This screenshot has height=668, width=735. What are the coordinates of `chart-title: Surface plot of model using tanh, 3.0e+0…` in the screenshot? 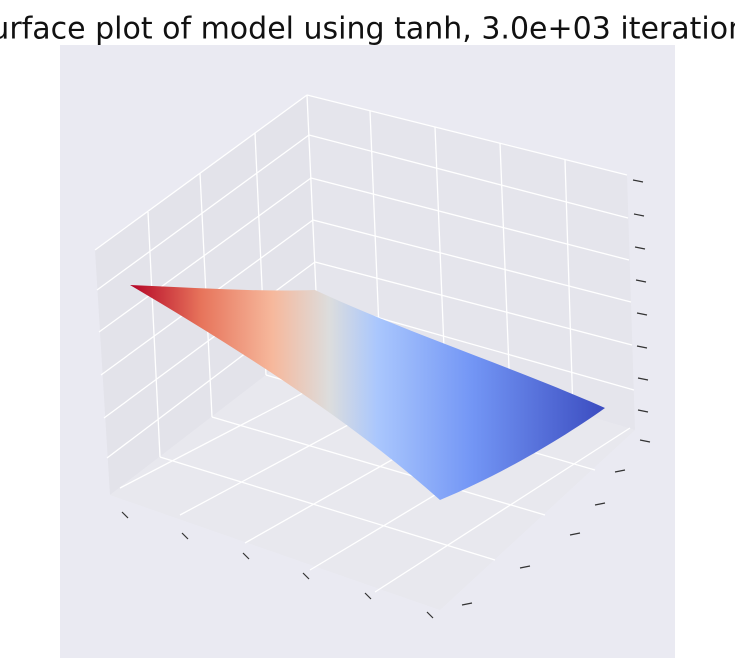 It's located at (367, 29).